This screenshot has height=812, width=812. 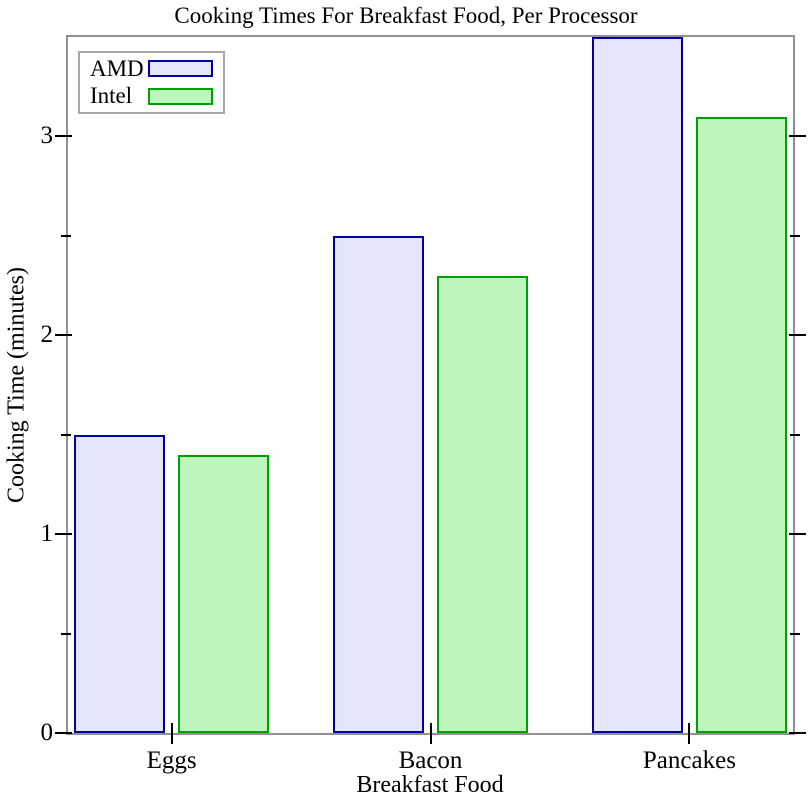 What do you see at coordinates (171, 760) in the screenshot?
I see `x-tick-label: Eggs` at bounding box center [171, 760].